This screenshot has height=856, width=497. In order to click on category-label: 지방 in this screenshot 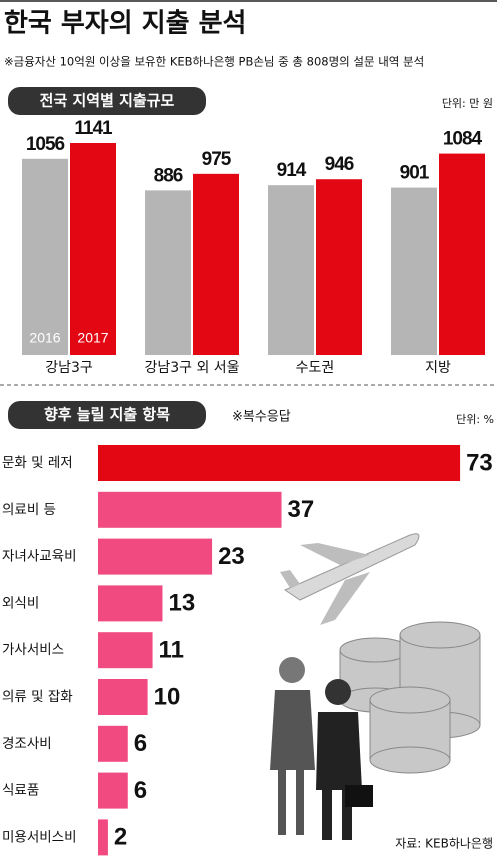, I will do `click(438, 368)`.